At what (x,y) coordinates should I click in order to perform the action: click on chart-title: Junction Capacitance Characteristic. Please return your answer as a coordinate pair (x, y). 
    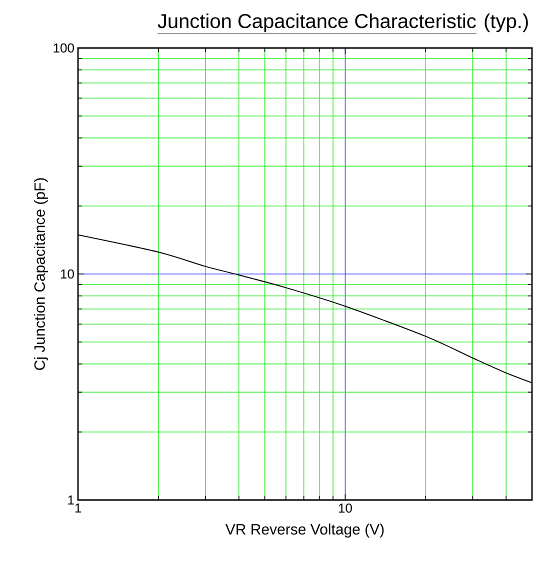
    Looking at the image, I should click on (317, 23).